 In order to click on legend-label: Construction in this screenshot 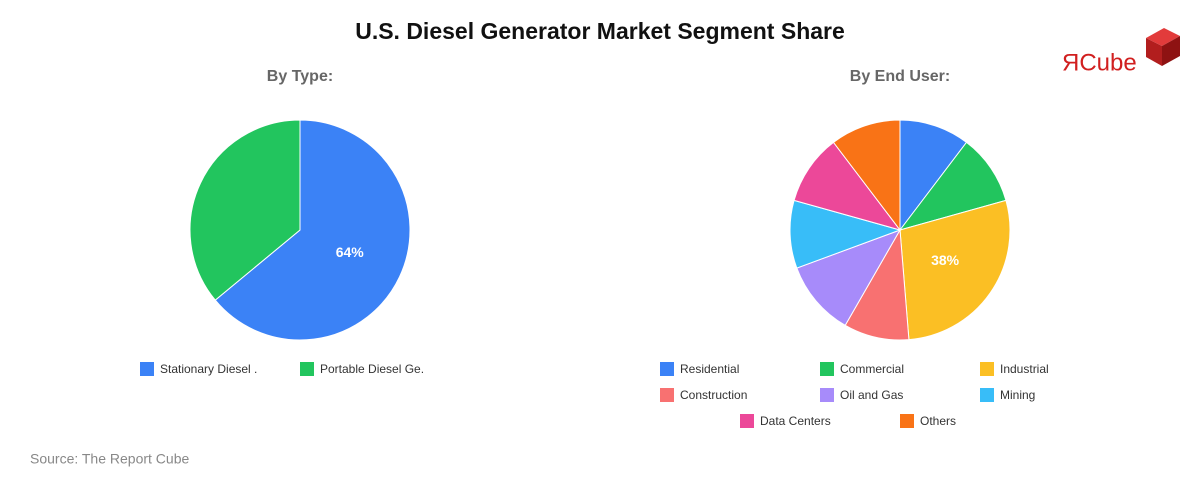, I will do `click(713, 395)`.